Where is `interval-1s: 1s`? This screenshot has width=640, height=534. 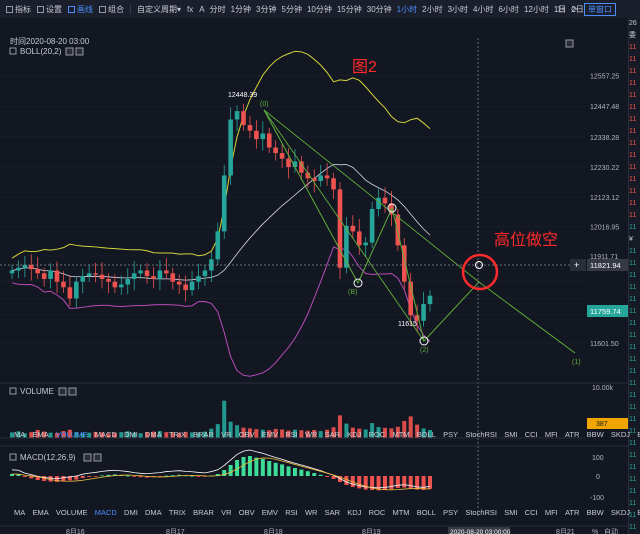
interval-1s: 1s is located at coordinates (561, 9).